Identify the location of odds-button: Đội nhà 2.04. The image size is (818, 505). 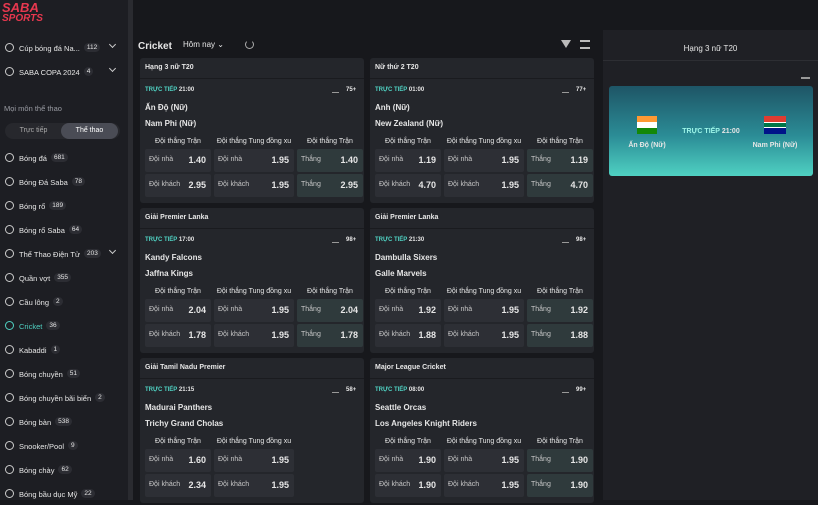
(178, 310).